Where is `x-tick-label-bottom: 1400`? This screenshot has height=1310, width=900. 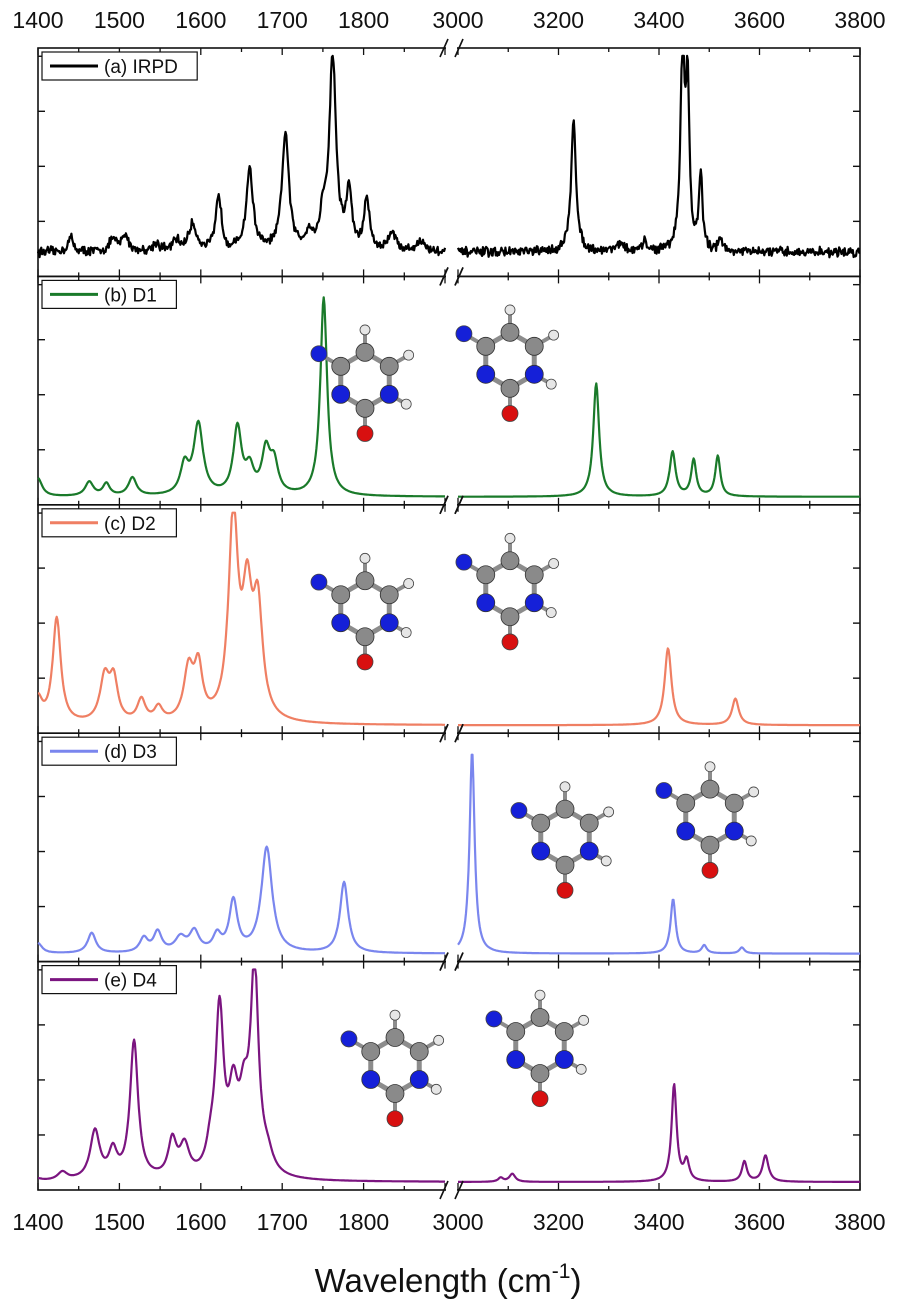 x-tick-label-bottom: 1400 is located at coordinates (37, 1222).